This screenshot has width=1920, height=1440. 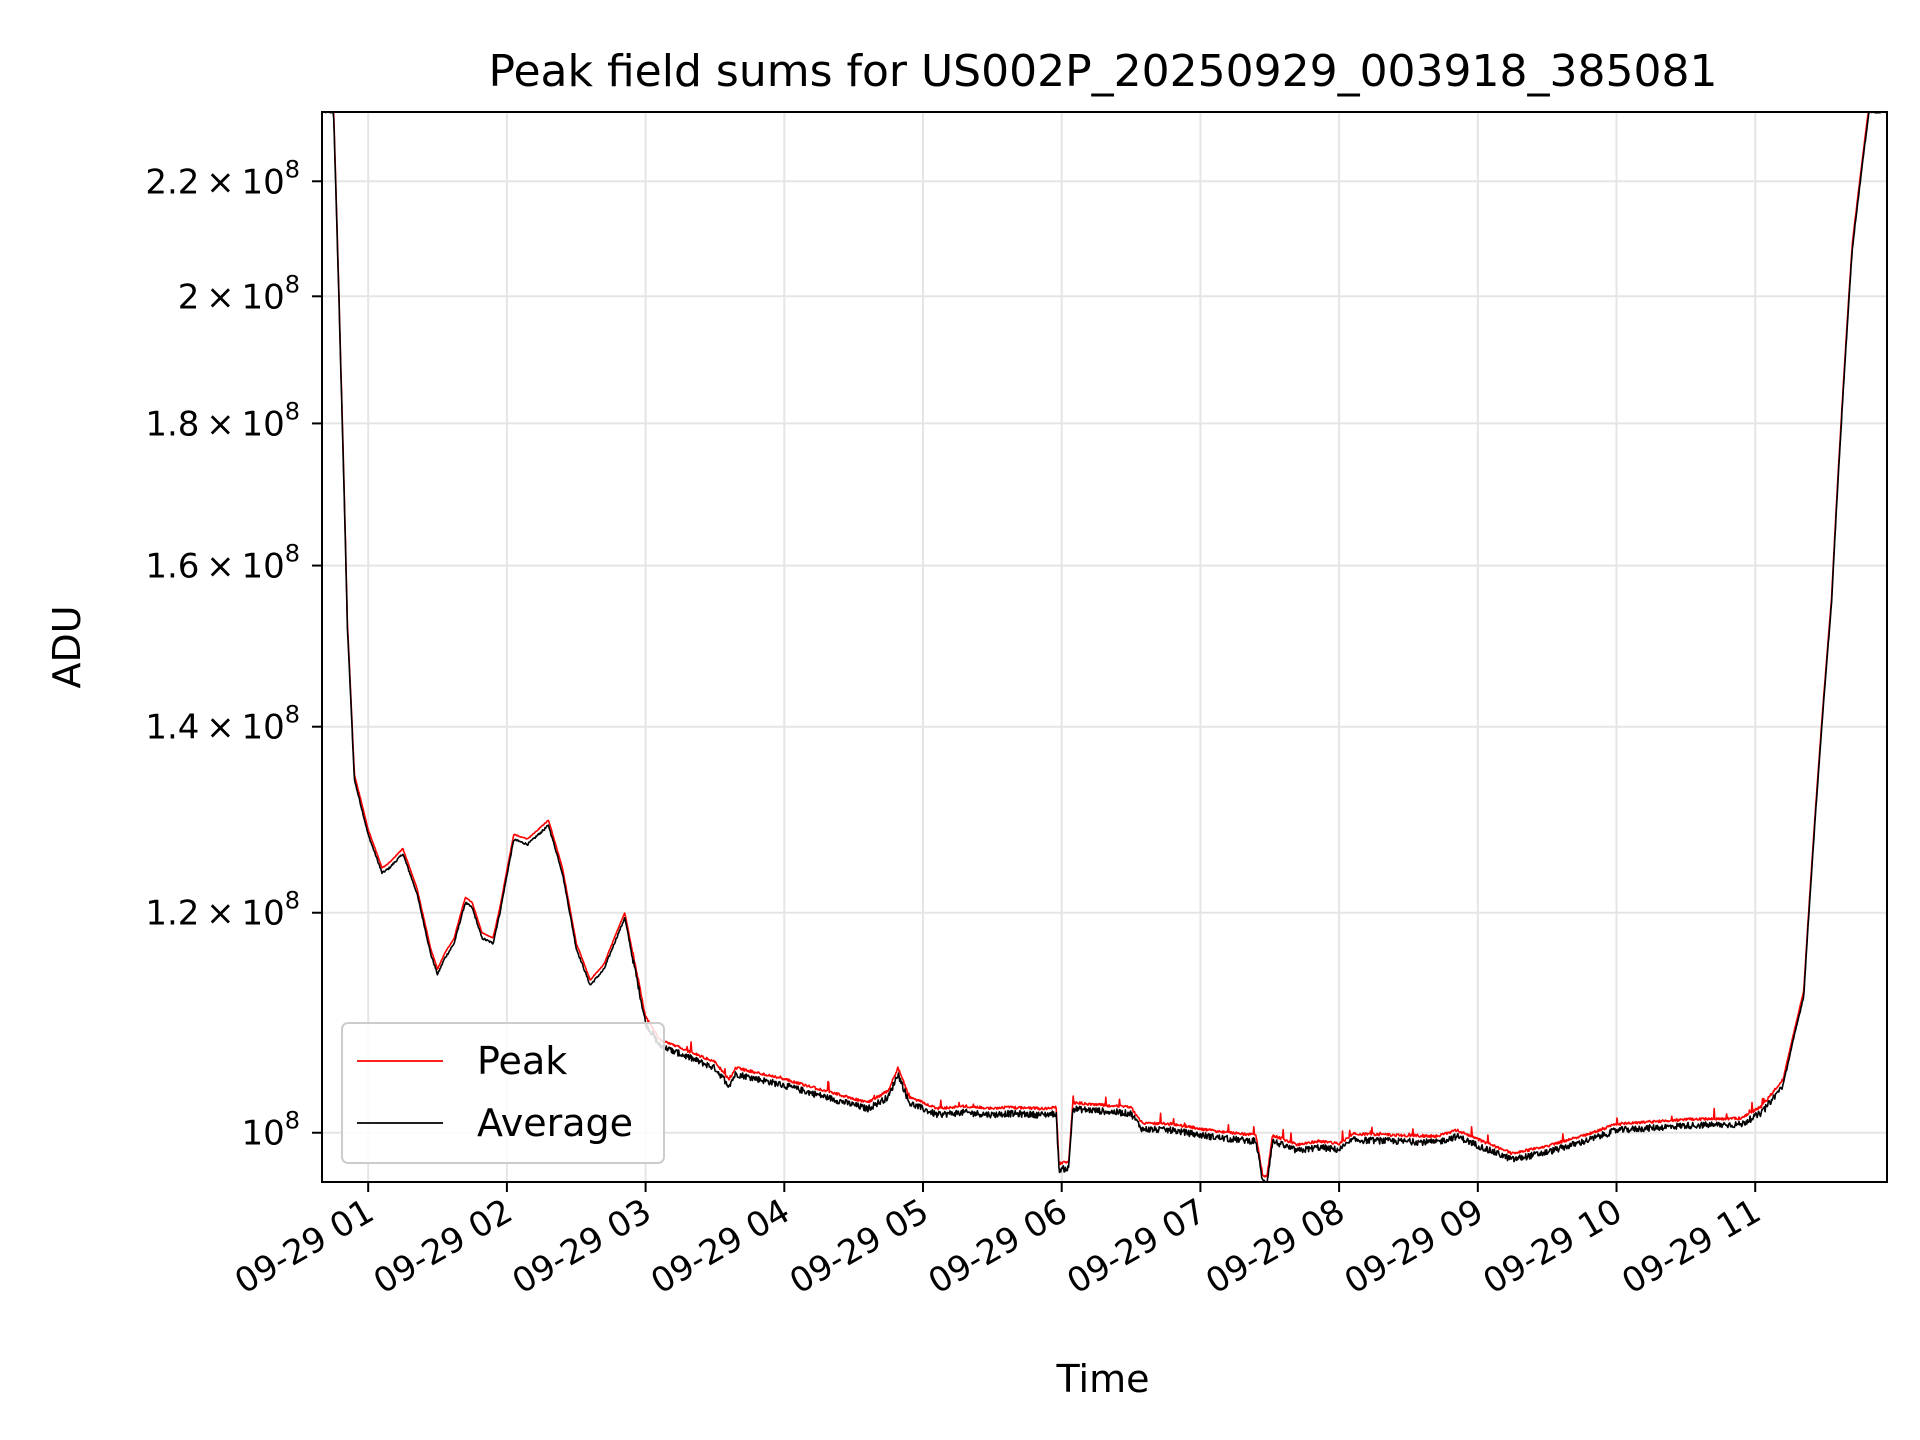 I want to click on legend-box, so click(x=503, y=1093).